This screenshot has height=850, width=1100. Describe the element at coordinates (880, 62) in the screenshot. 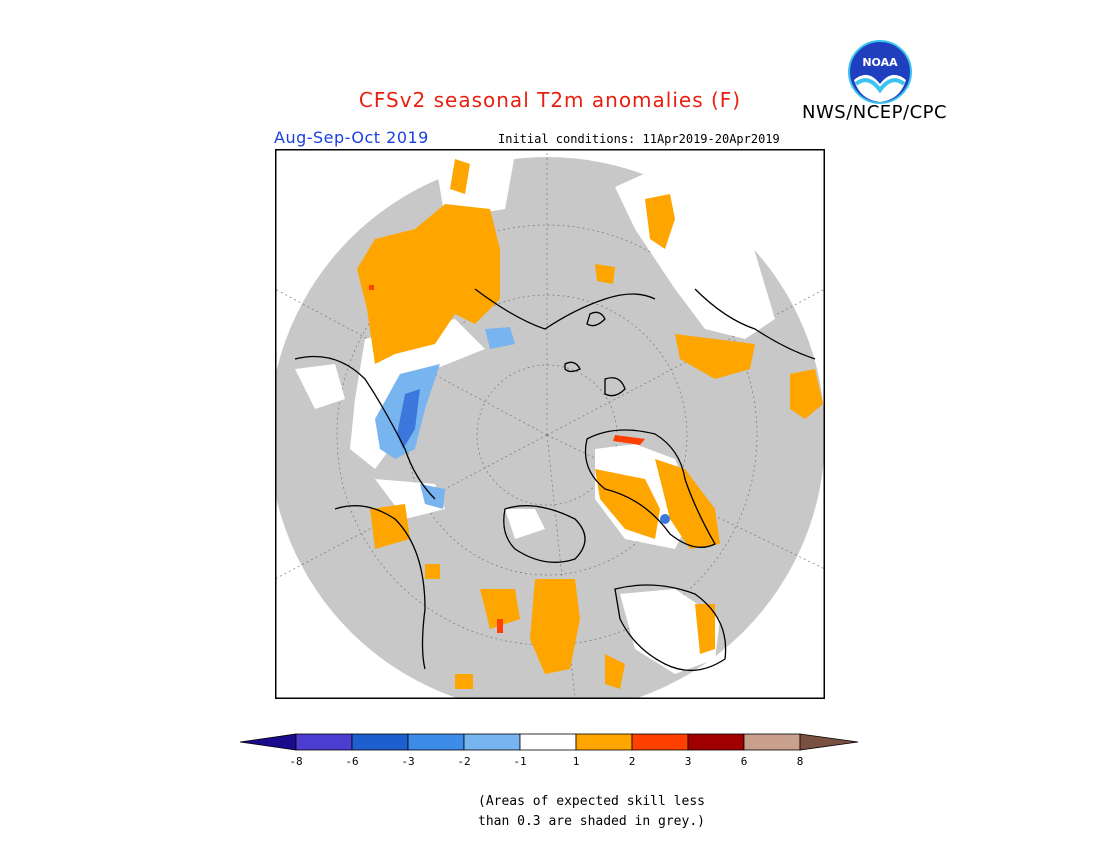

I see `logo-text: NOAA` at that location.